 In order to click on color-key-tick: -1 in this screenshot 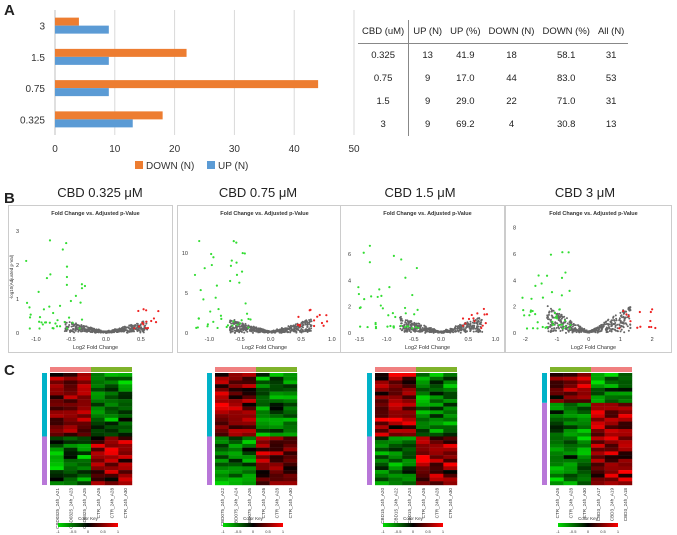, I will do `click(58, 531)`.